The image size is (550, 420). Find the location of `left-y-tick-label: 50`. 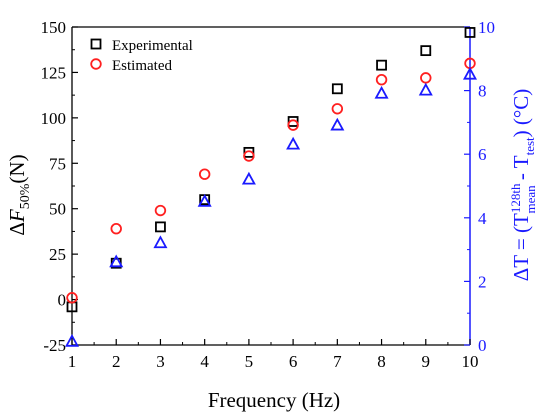

left-y-tick-label: 50 is located at coordinates (57, 209).